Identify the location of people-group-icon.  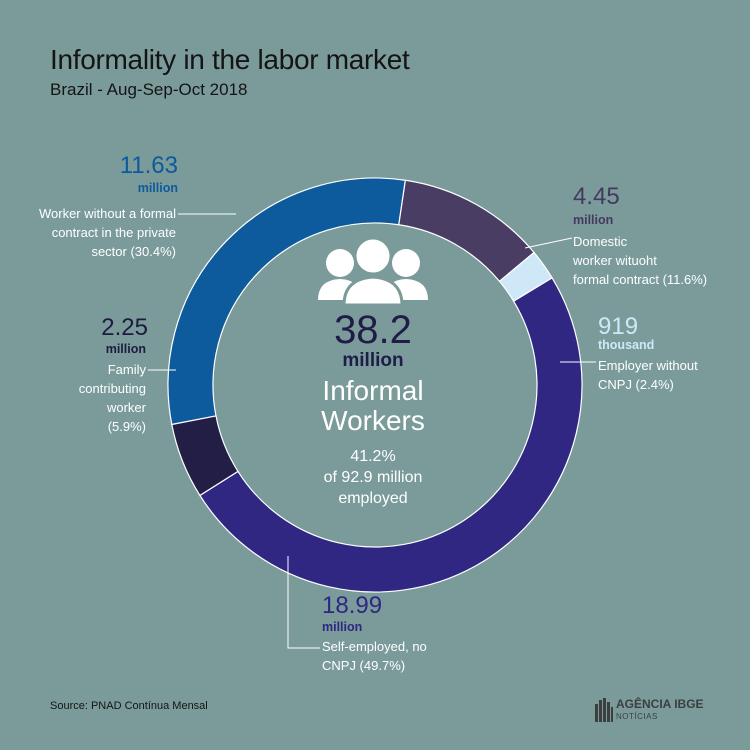
(373, 271).